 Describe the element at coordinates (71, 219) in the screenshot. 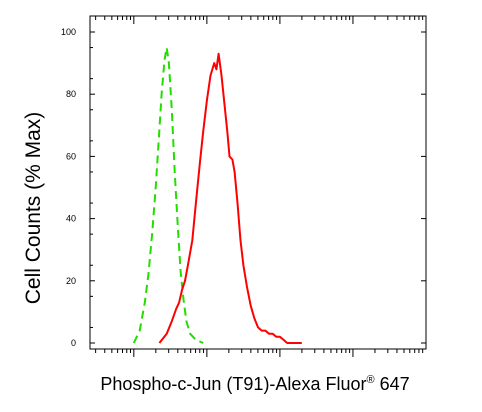

I see `y-tick-label: 40` at that location.